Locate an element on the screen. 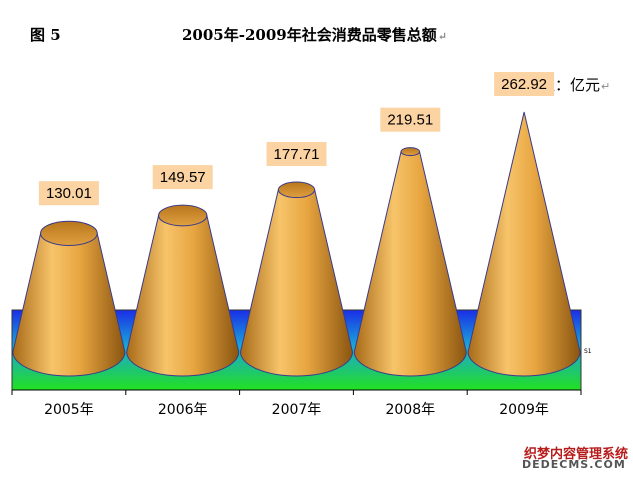 The height and width of the screenshot is (480, 633). x-tick-label: 2008年 is located at coordinates (410, 410).